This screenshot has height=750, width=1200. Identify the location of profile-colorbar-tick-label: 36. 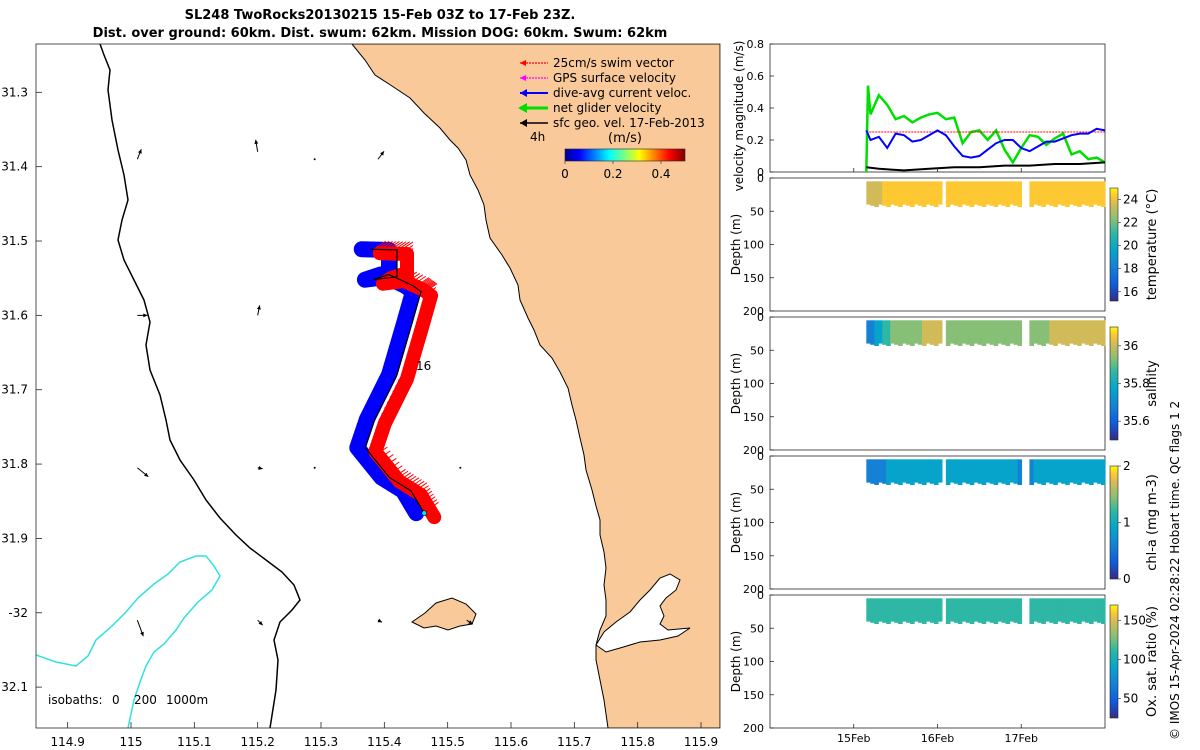
(1130, 346).